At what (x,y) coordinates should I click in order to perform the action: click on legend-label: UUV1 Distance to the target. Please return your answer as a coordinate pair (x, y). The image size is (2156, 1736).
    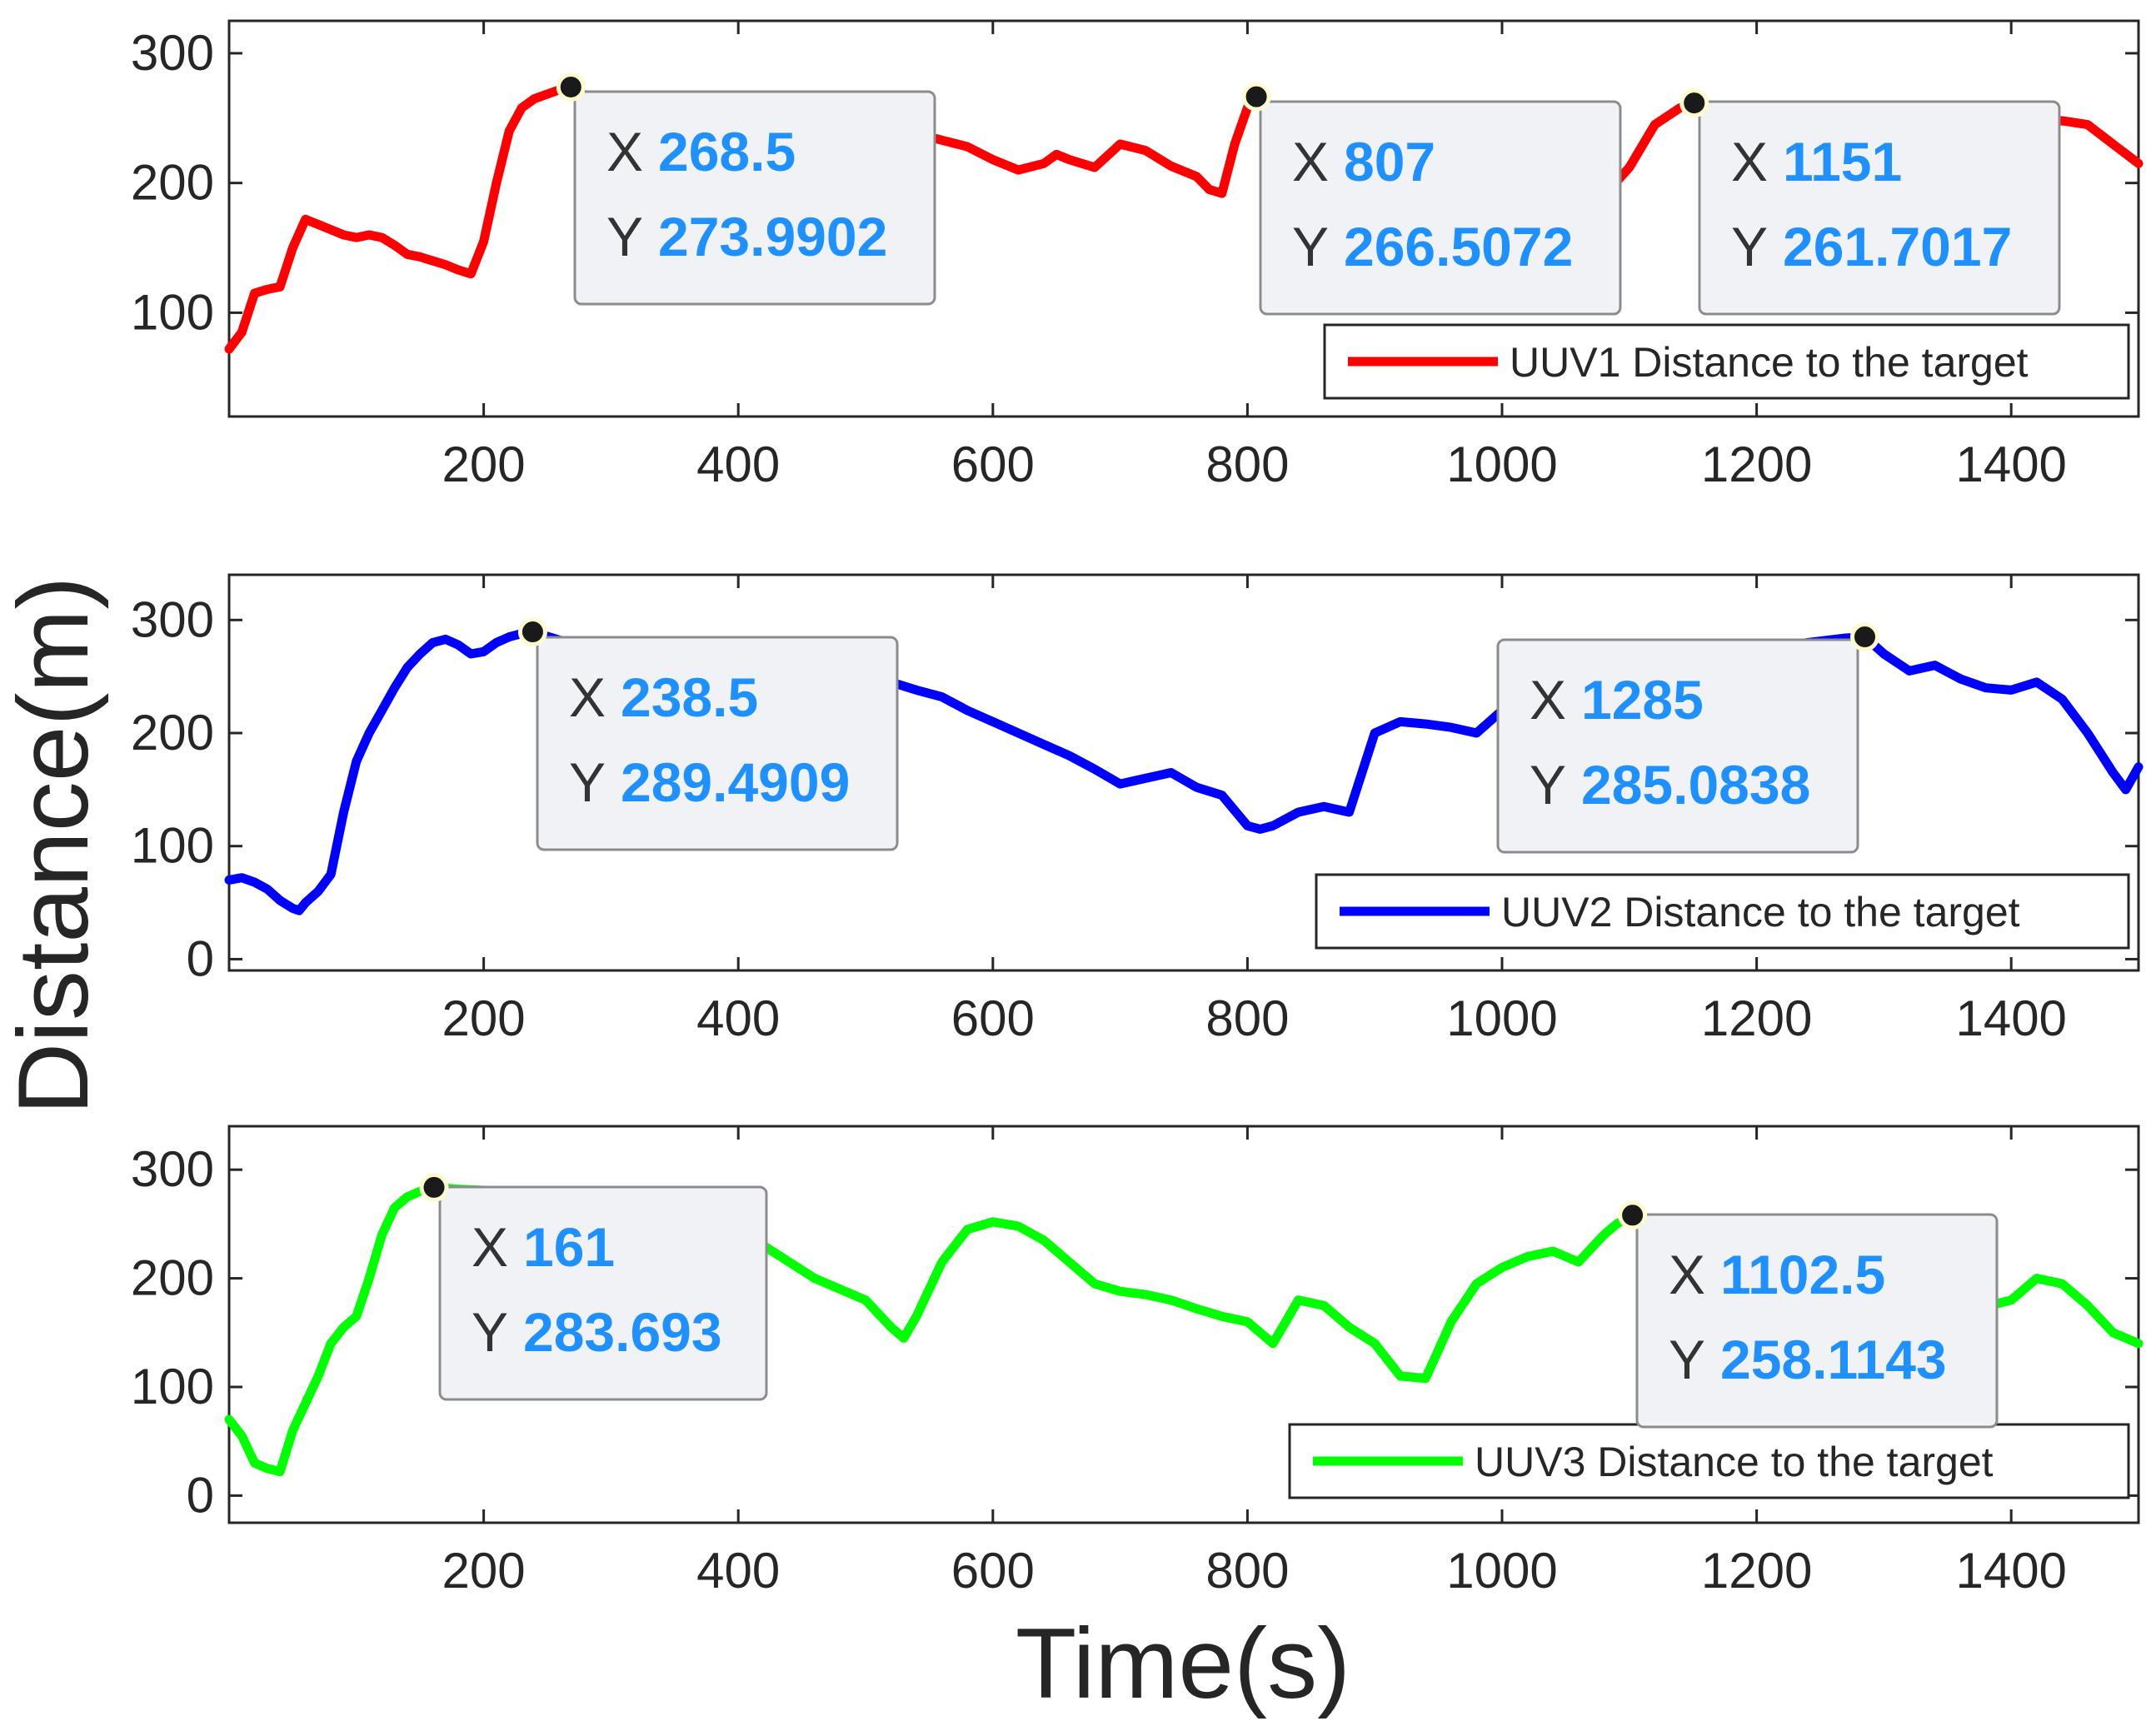
    Looking at the image, I should click on (1769, 362).